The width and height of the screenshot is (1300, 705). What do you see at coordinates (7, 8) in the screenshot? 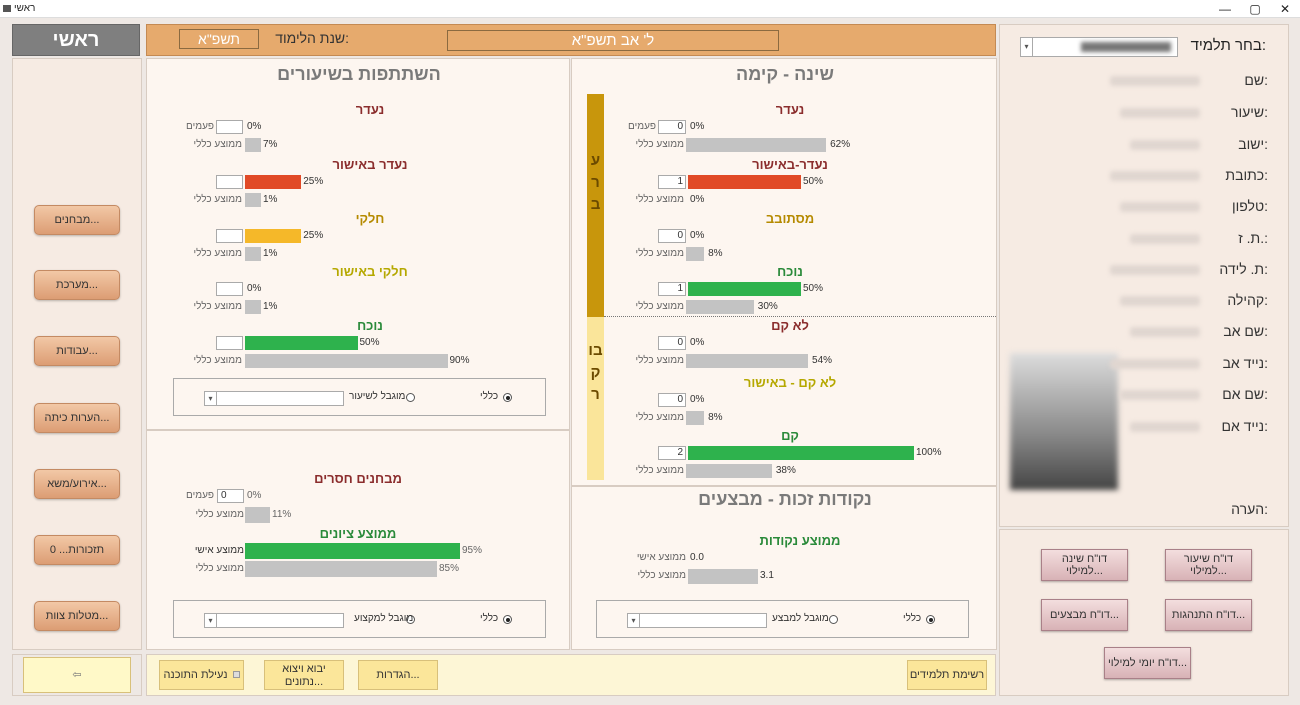
I see `app-icon` at bounding box center [7, 8].